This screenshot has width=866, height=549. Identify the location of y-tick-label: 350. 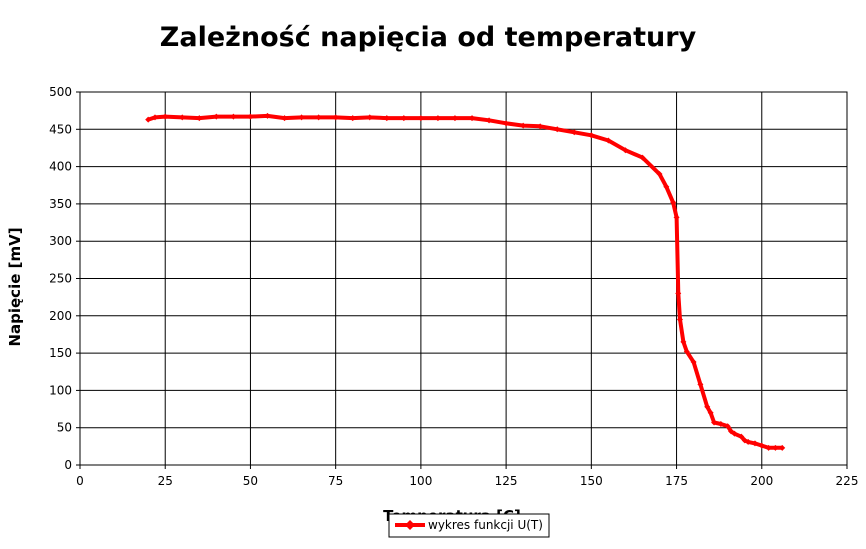
(60, 204).